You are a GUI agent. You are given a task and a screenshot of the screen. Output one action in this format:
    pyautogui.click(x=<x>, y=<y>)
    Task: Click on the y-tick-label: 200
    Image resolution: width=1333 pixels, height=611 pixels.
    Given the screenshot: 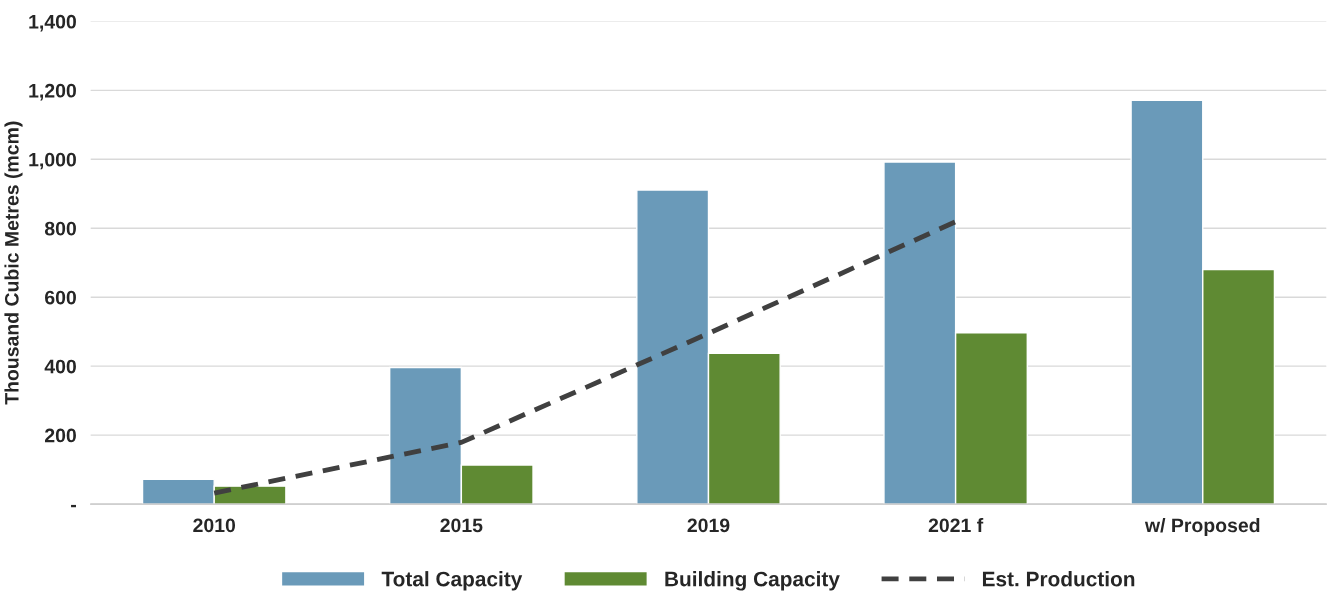 What is the action you would take?
    pyautogui.click(x=60, y=435)
    